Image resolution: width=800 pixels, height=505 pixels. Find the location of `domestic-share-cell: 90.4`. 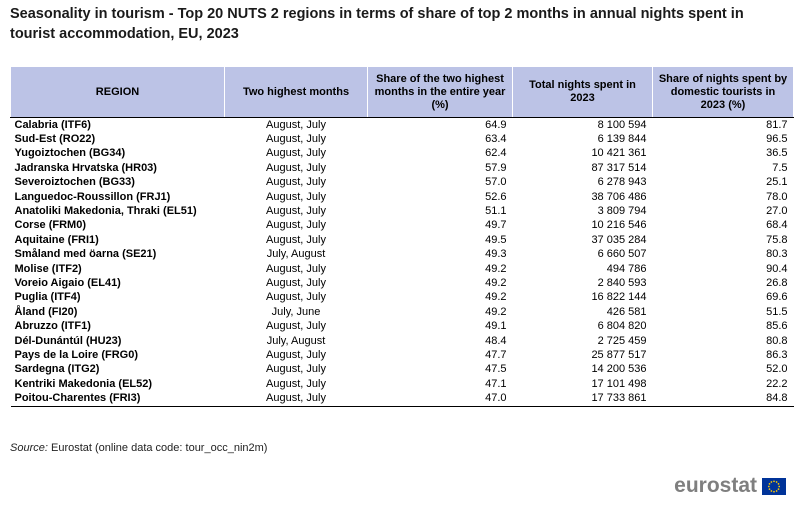

domestic-share-cell: 90.4 is located at coordinates (777, 268).